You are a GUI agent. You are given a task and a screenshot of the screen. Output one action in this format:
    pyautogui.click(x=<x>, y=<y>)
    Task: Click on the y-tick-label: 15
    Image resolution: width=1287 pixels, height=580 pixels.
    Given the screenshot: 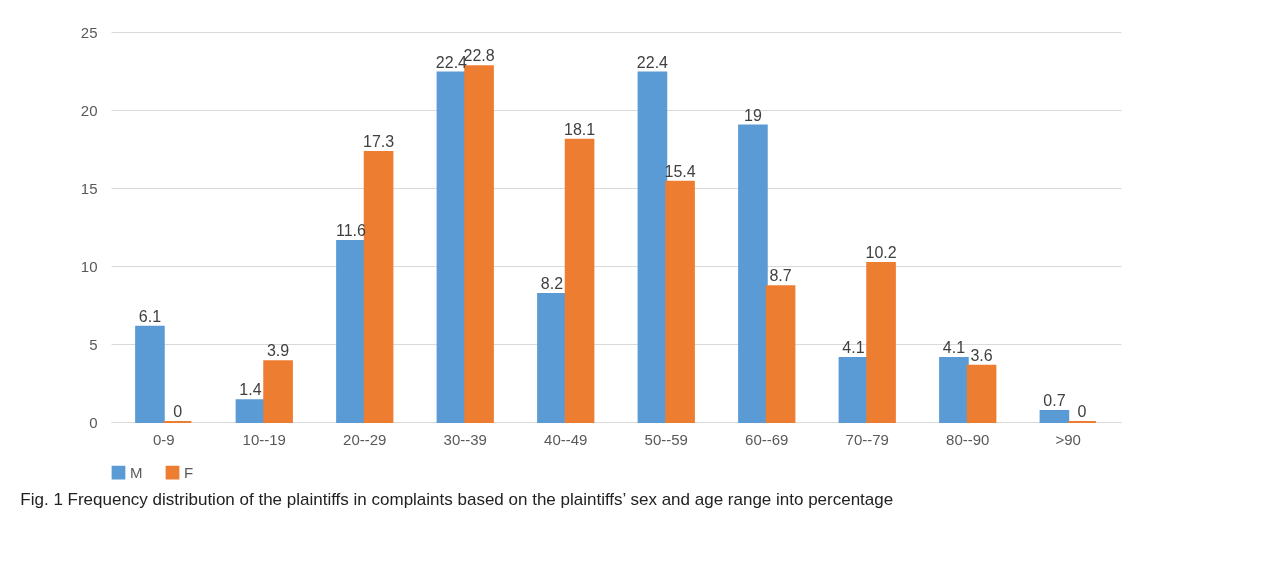 What is the action you would take?
    pyautogui.click(x=89, y=188)
    